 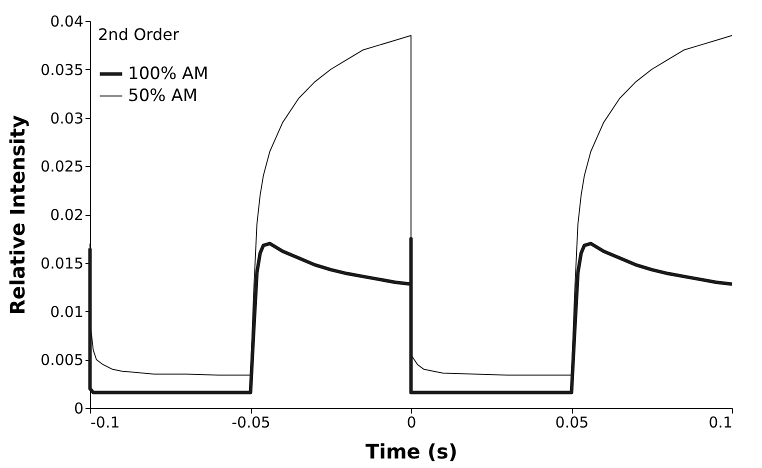 What do you see at coordinates (411, 452) in the screenshot?
I see `x-axis-title: Time (s)` at bounding box center [411, 452].